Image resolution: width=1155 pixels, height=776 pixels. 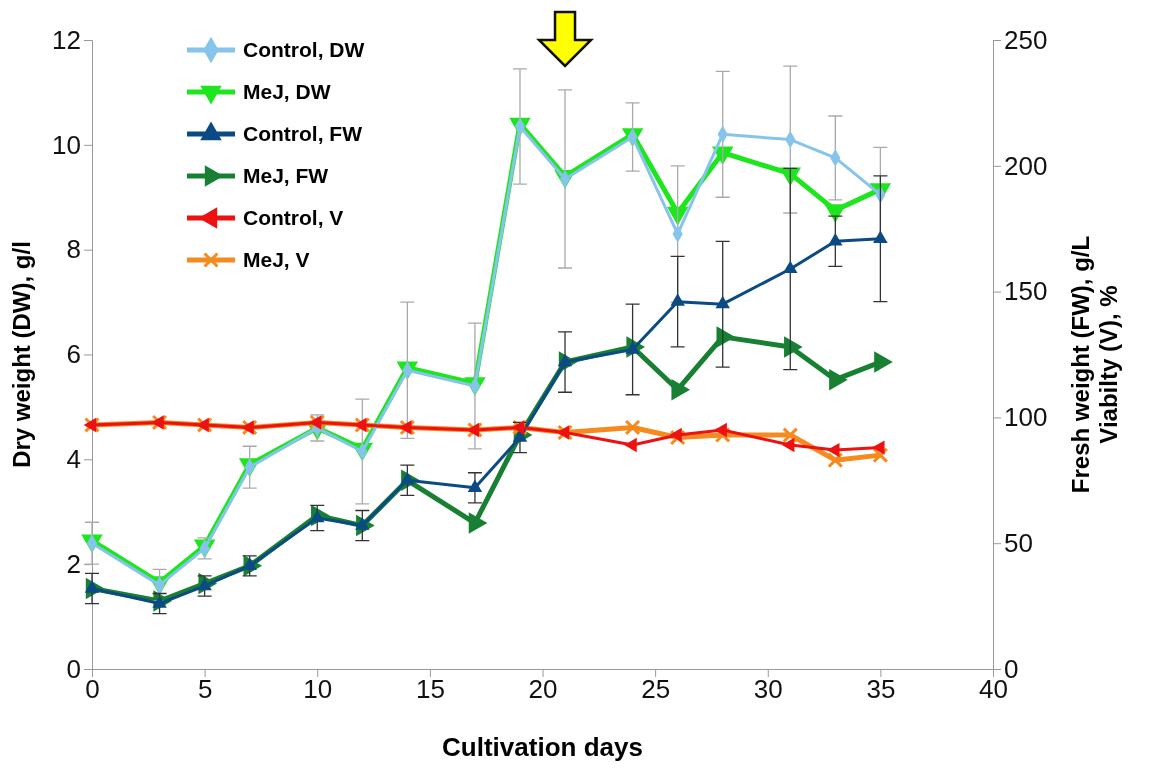 What do you see at coordinates (73, 668) in the screenshot?
I see `y-tick-label: 0` at bounding box center [73, 668].